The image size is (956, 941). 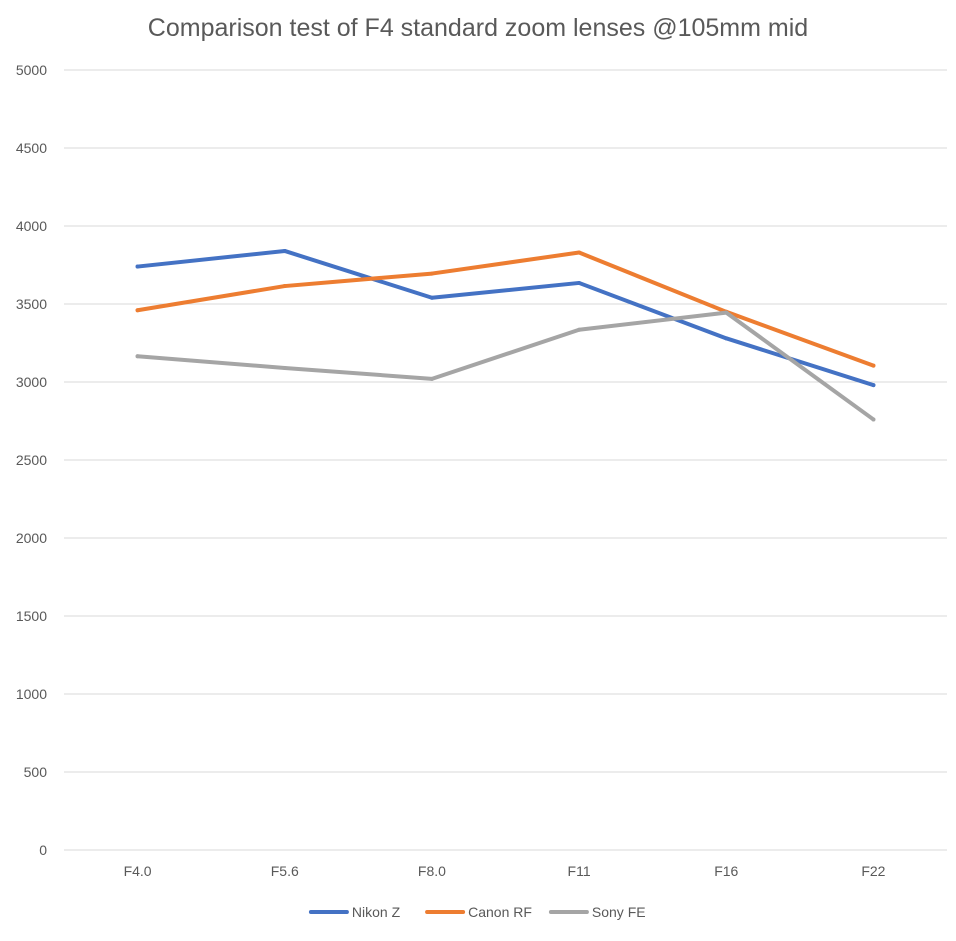 What do you see at coordinates (31, 616) in the screenshot?
I see `y-tick-label: 1500` at bounding box center [31, 616].